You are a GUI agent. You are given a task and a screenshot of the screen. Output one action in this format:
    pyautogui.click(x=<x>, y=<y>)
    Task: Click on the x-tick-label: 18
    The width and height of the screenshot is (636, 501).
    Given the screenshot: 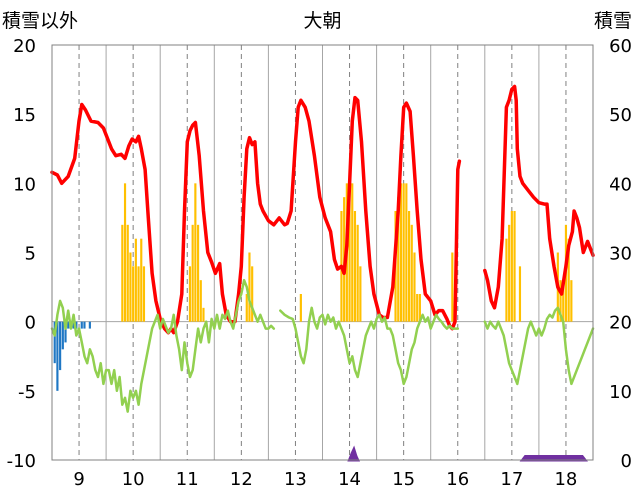 What is the action you would take?
    pyautogui.click(x=565, y=479)
    